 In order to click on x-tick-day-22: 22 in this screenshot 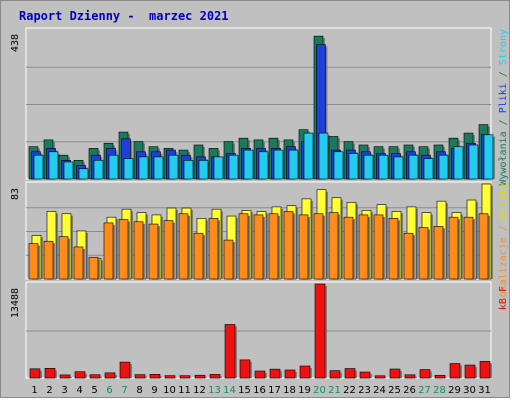, I will do `click(349, 390)`.